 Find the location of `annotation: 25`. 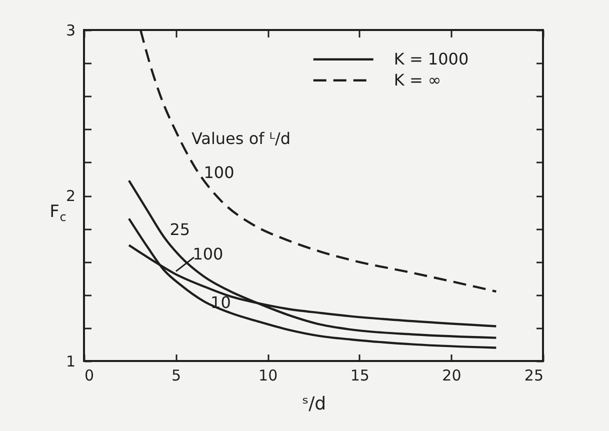

annotation: 25 is located at coordinates (180, 229).